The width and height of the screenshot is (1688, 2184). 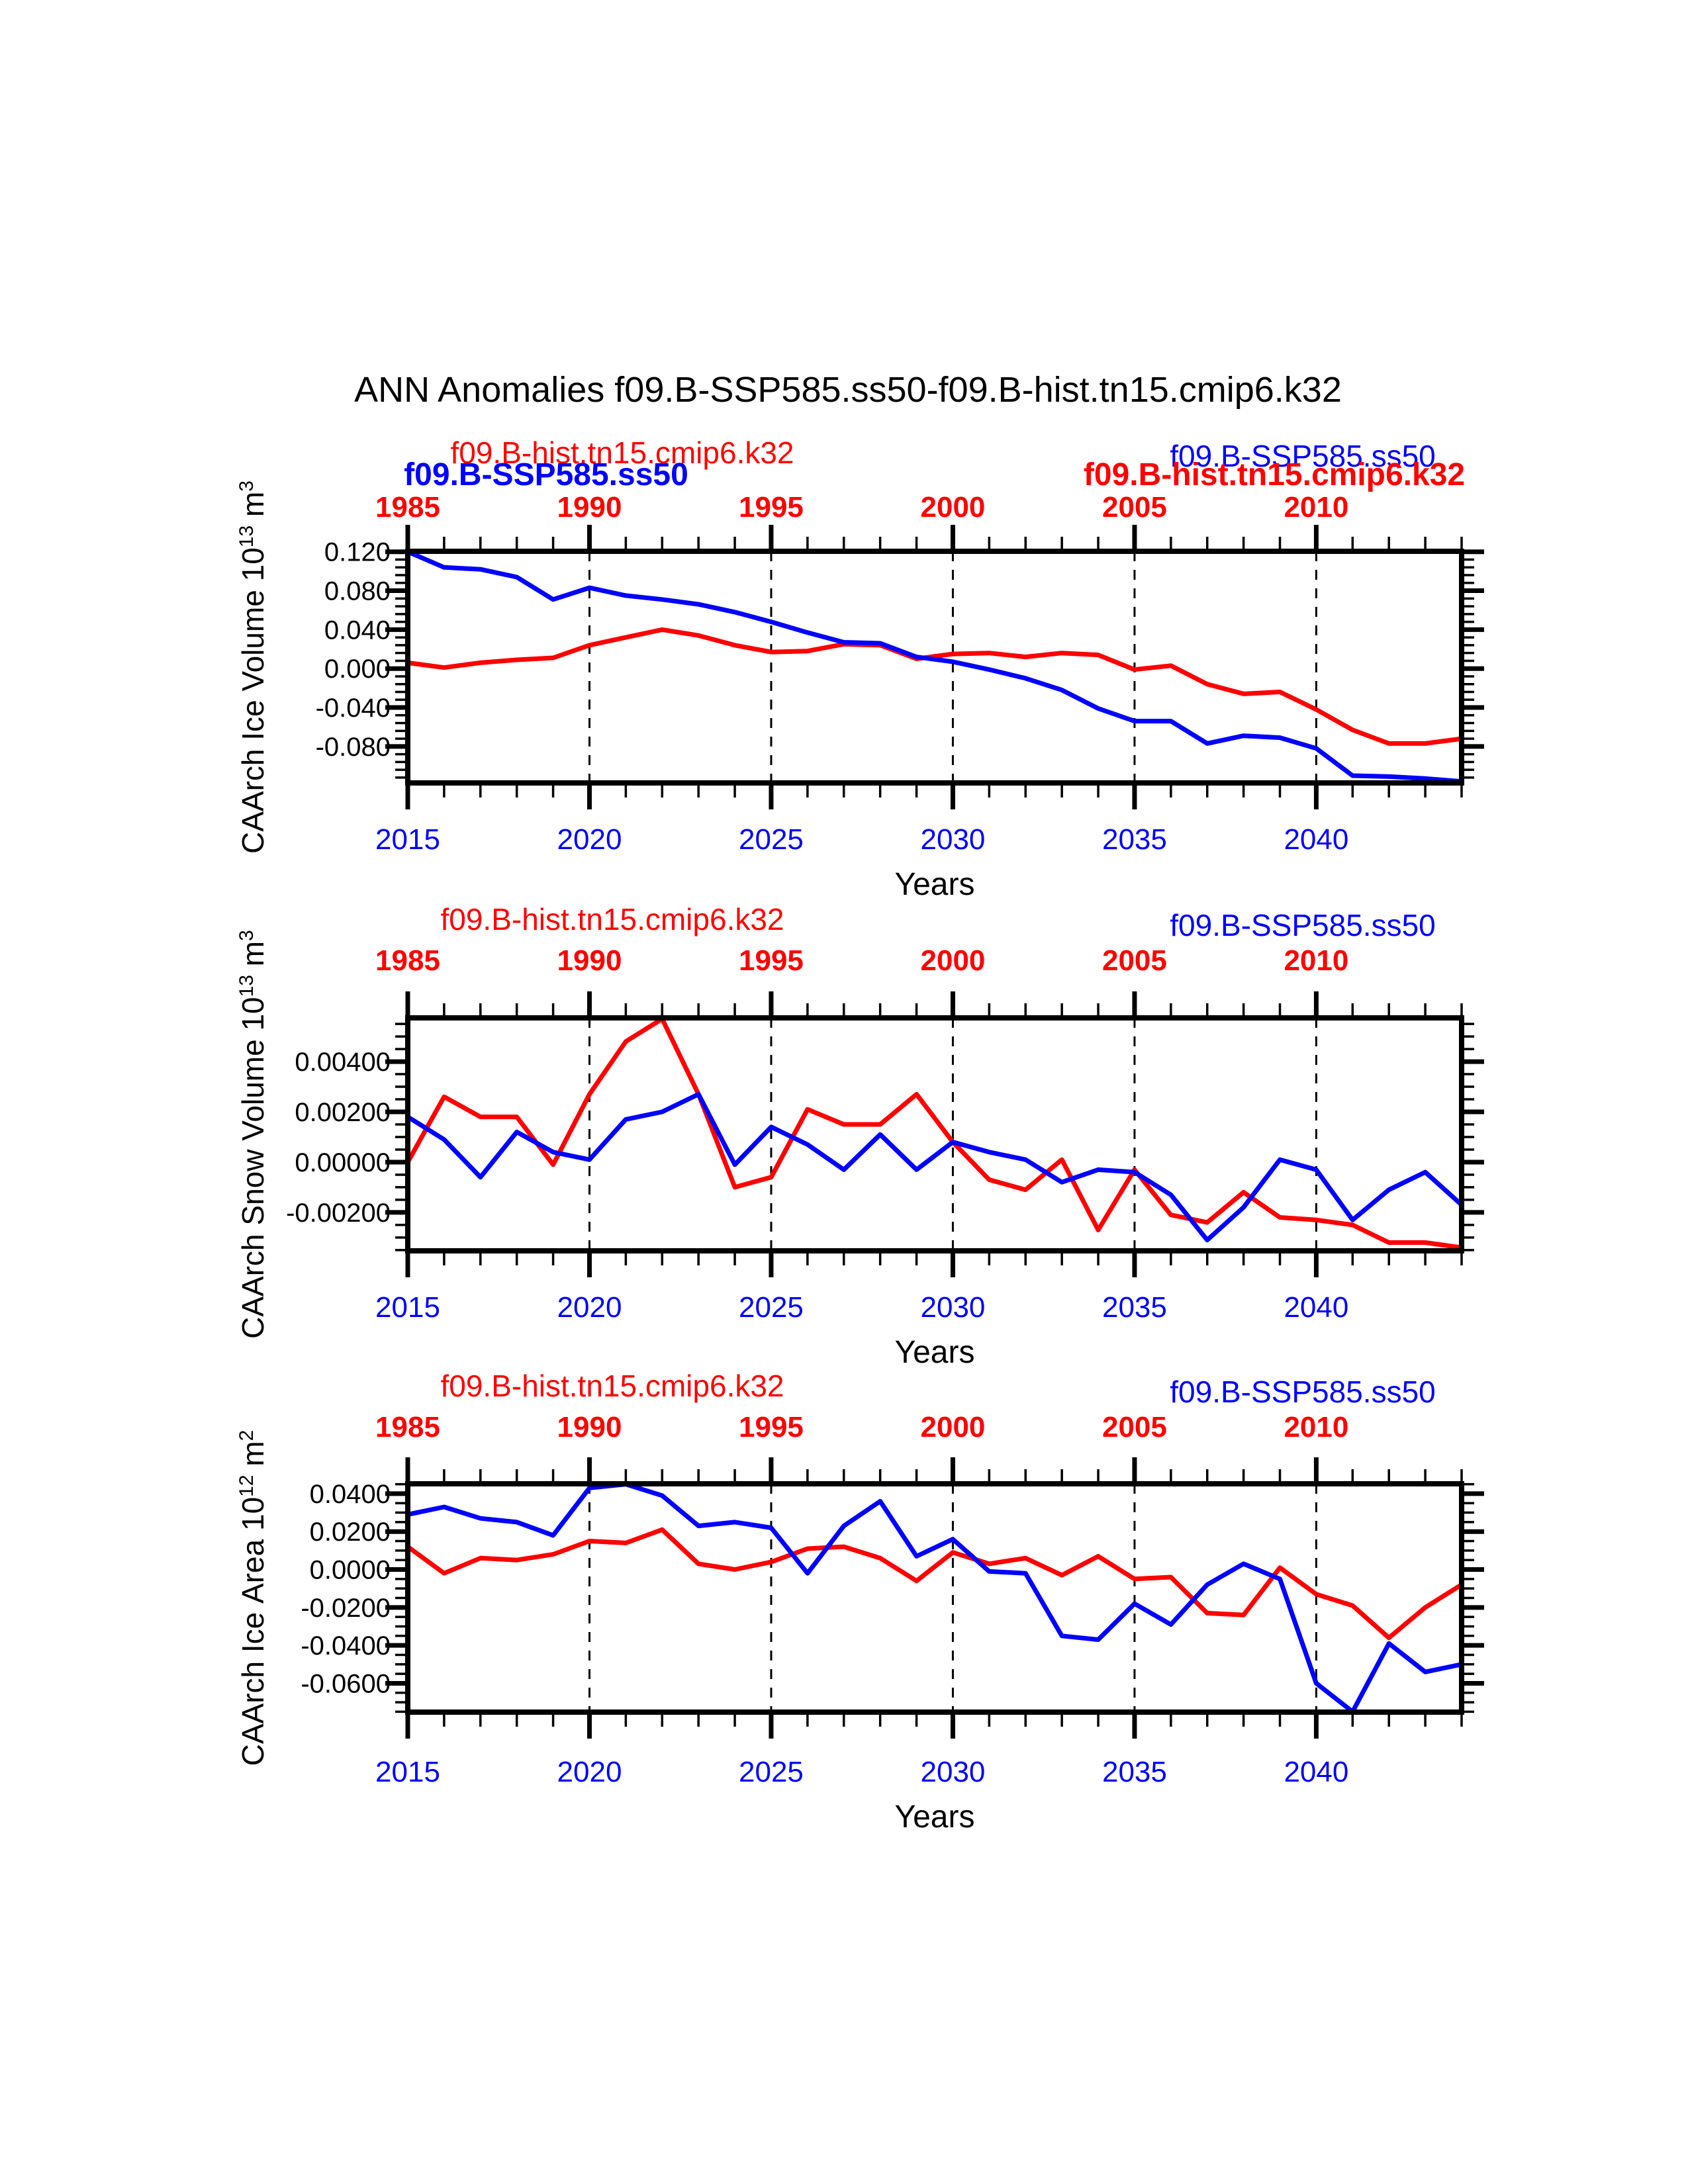 I want to click on y-axis-title: CAArch Ice Volume 1013 m3, so click(x=253, y=667).